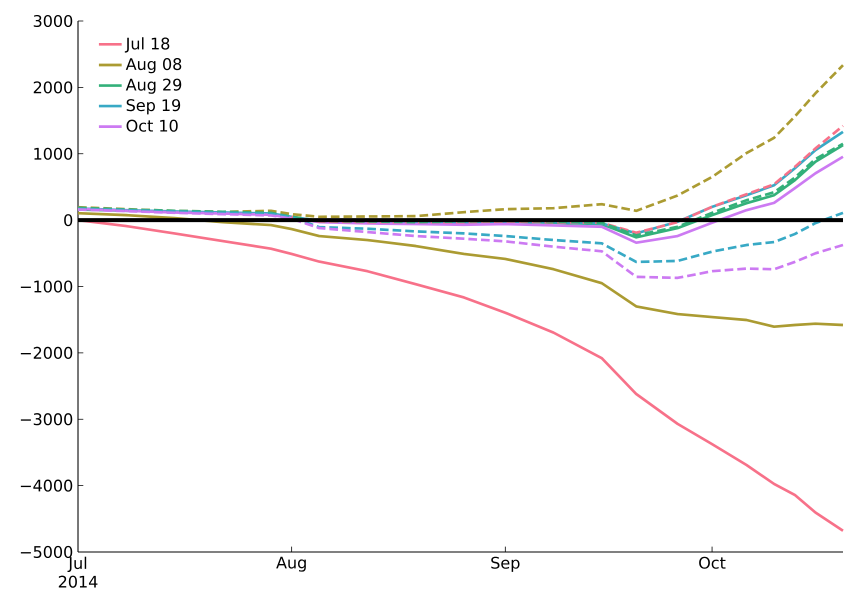 This screenshot has width=847, height=599. What do you see at coordinates (153, 106) in the screenshot?
I see `legend-label: Sep 19` at bounding box center [153, 106].